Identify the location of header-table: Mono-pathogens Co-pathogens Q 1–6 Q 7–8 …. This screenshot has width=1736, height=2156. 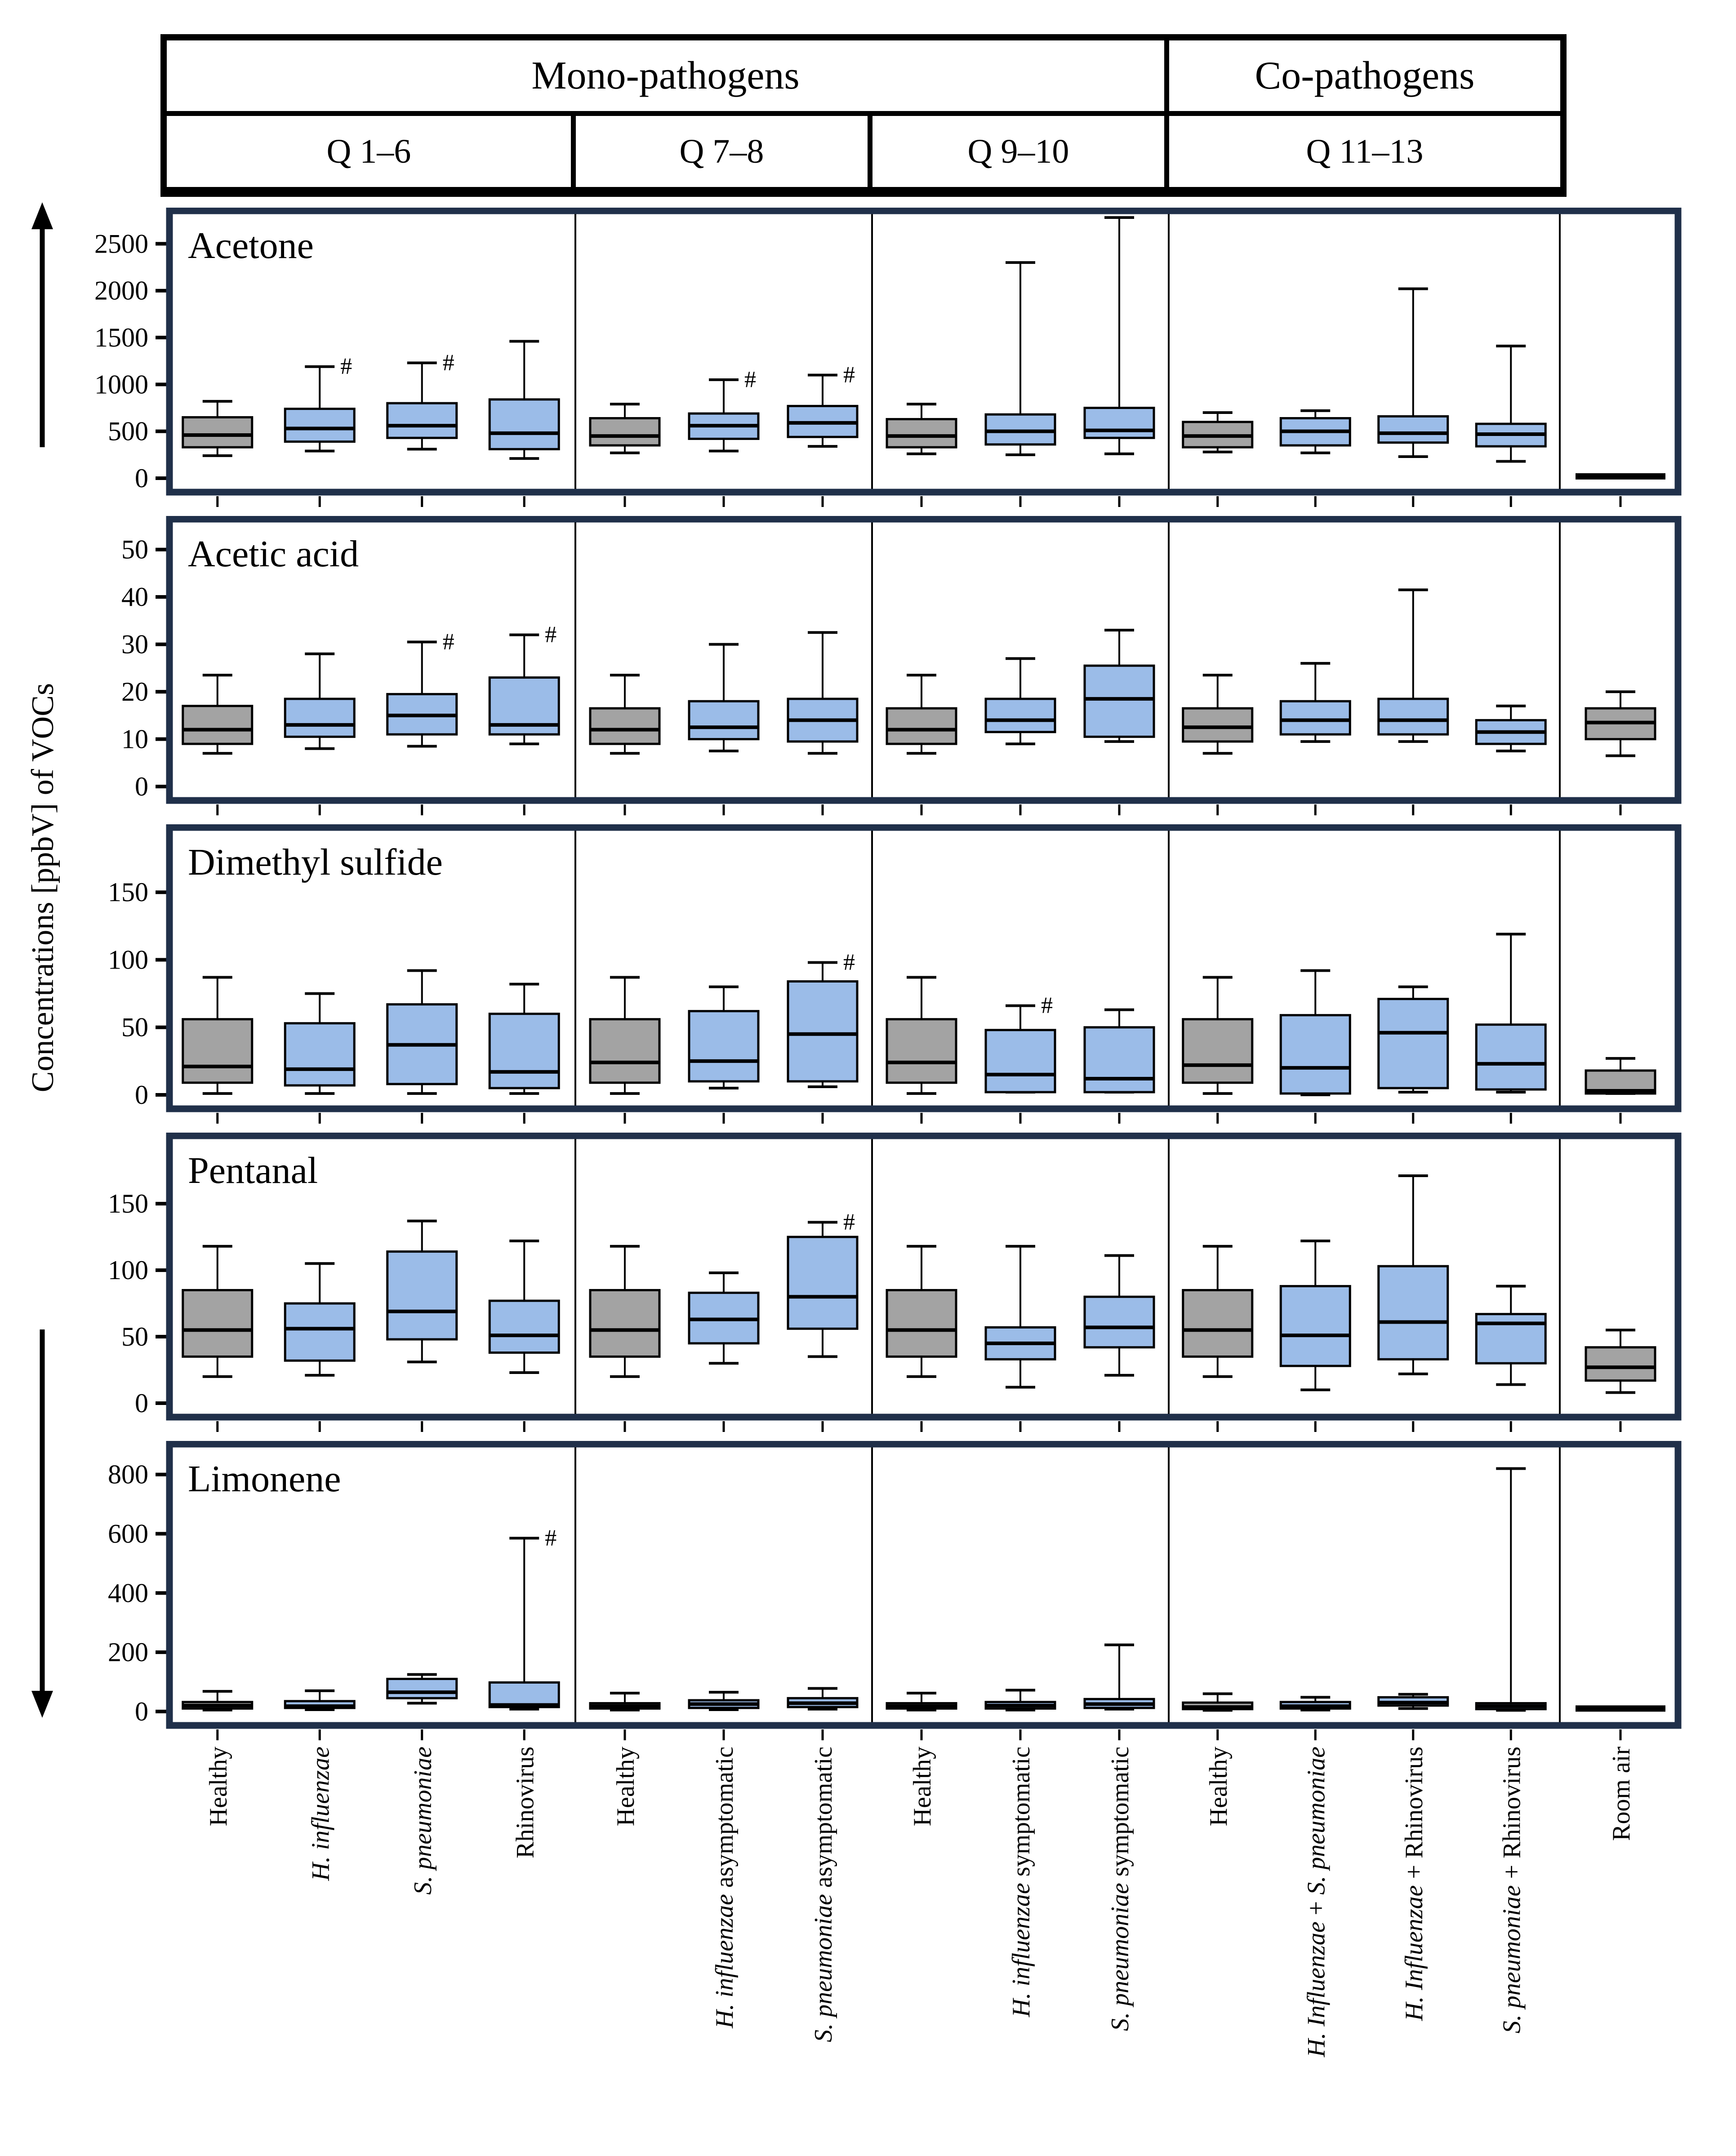
(863, 115).